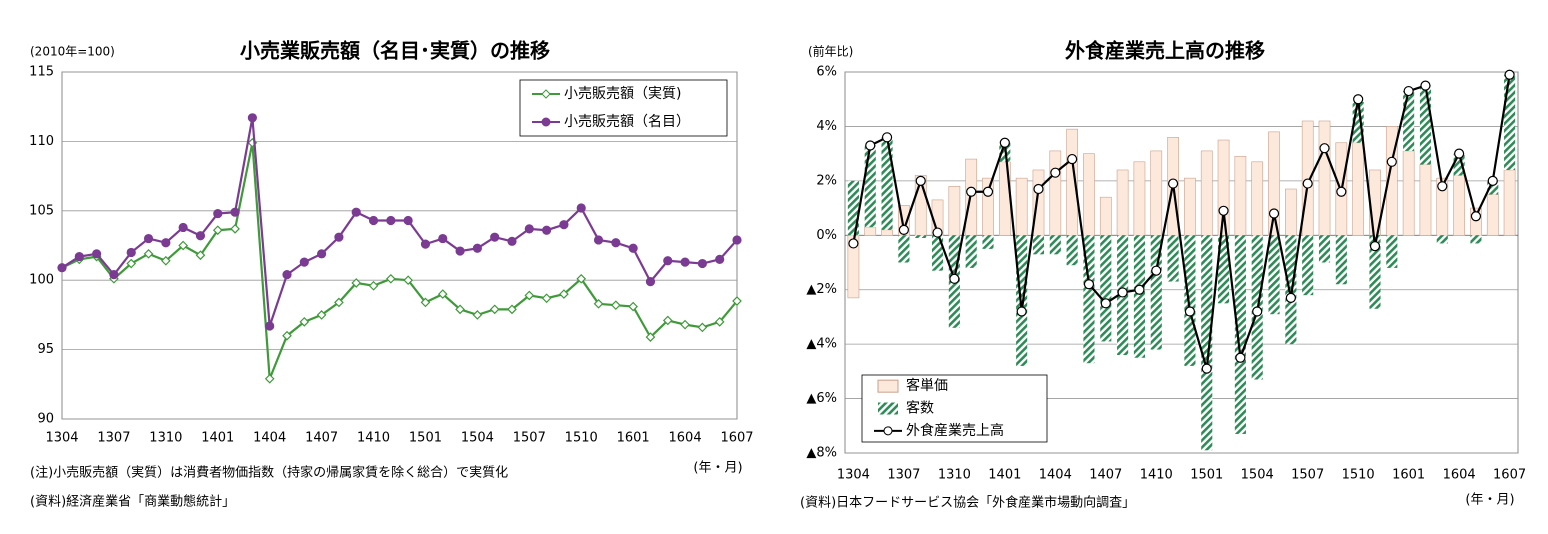  Describe the element at coordinates (623, 108) in the screenshot. I see `legend-box` at that location.